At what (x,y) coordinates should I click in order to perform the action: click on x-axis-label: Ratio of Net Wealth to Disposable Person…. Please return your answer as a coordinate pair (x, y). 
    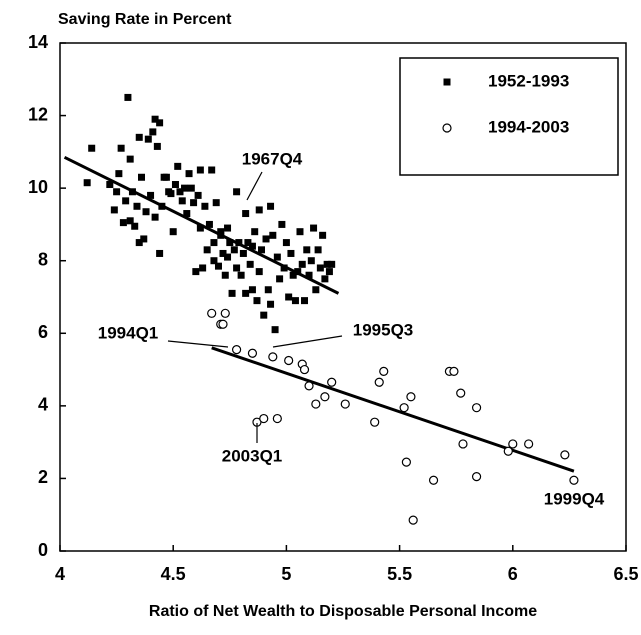
    Looking at the image, I should click on (343, 611).